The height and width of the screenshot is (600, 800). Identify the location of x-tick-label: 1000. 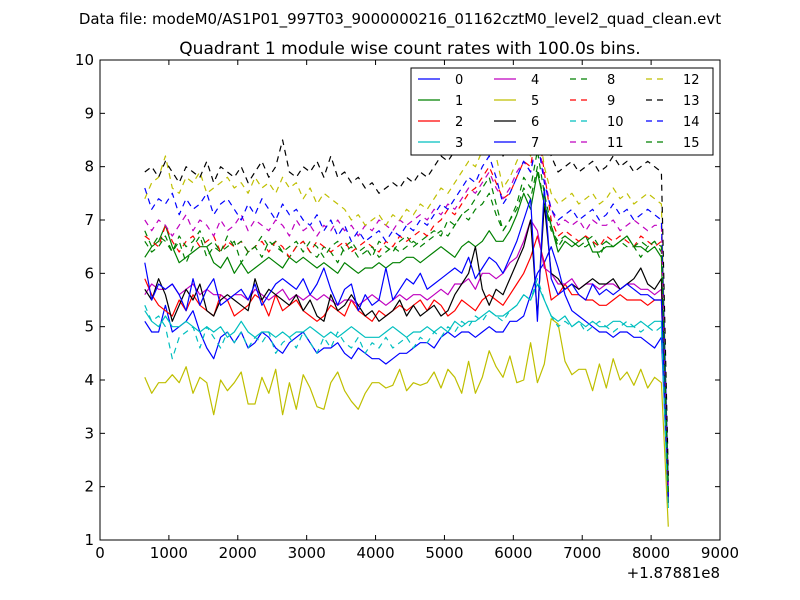
(169, 553).